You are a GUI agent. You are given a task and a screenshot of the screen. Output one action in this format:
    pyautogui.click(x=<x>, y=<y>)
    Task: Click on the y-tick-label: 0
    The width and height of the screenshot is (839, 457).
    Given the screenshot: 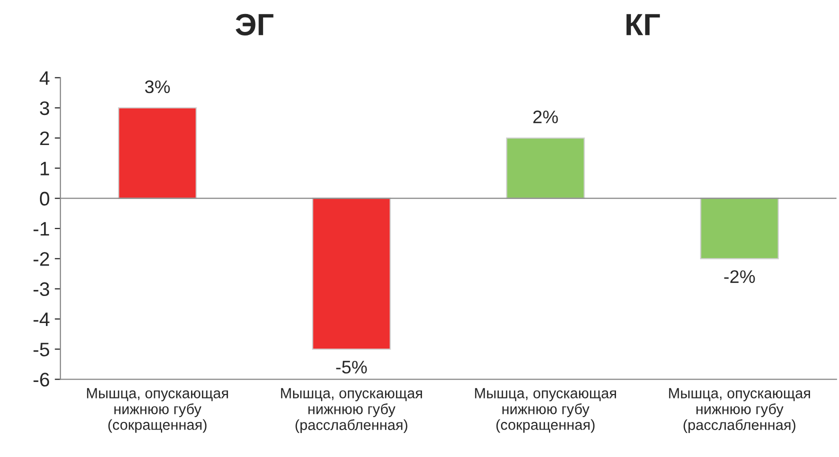 What is the action you would take?
    pyautogui.click(x=45, y=199)
    